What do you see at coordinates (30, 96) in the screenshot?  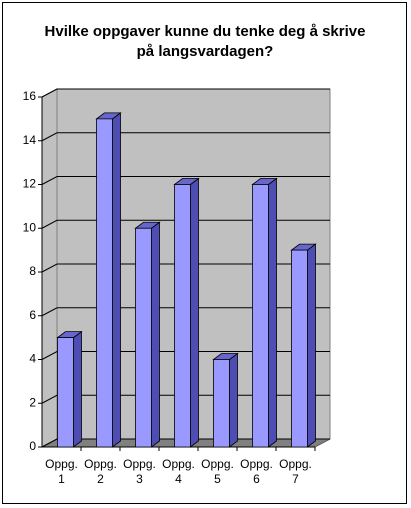 I see `y-tick-label: 16` at bounding box center [30, 96].